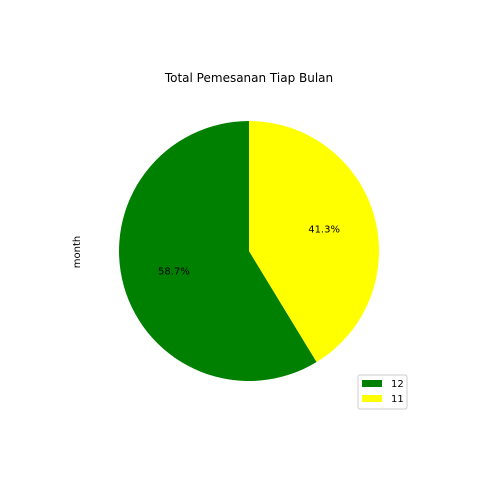 Image resolution: width=484 pixels, height=486 pixels. What do you see at coordinates (174, 272) in the screenshot?
I see `percent-label-12: 58.7%` at bounding box center [174, 272].